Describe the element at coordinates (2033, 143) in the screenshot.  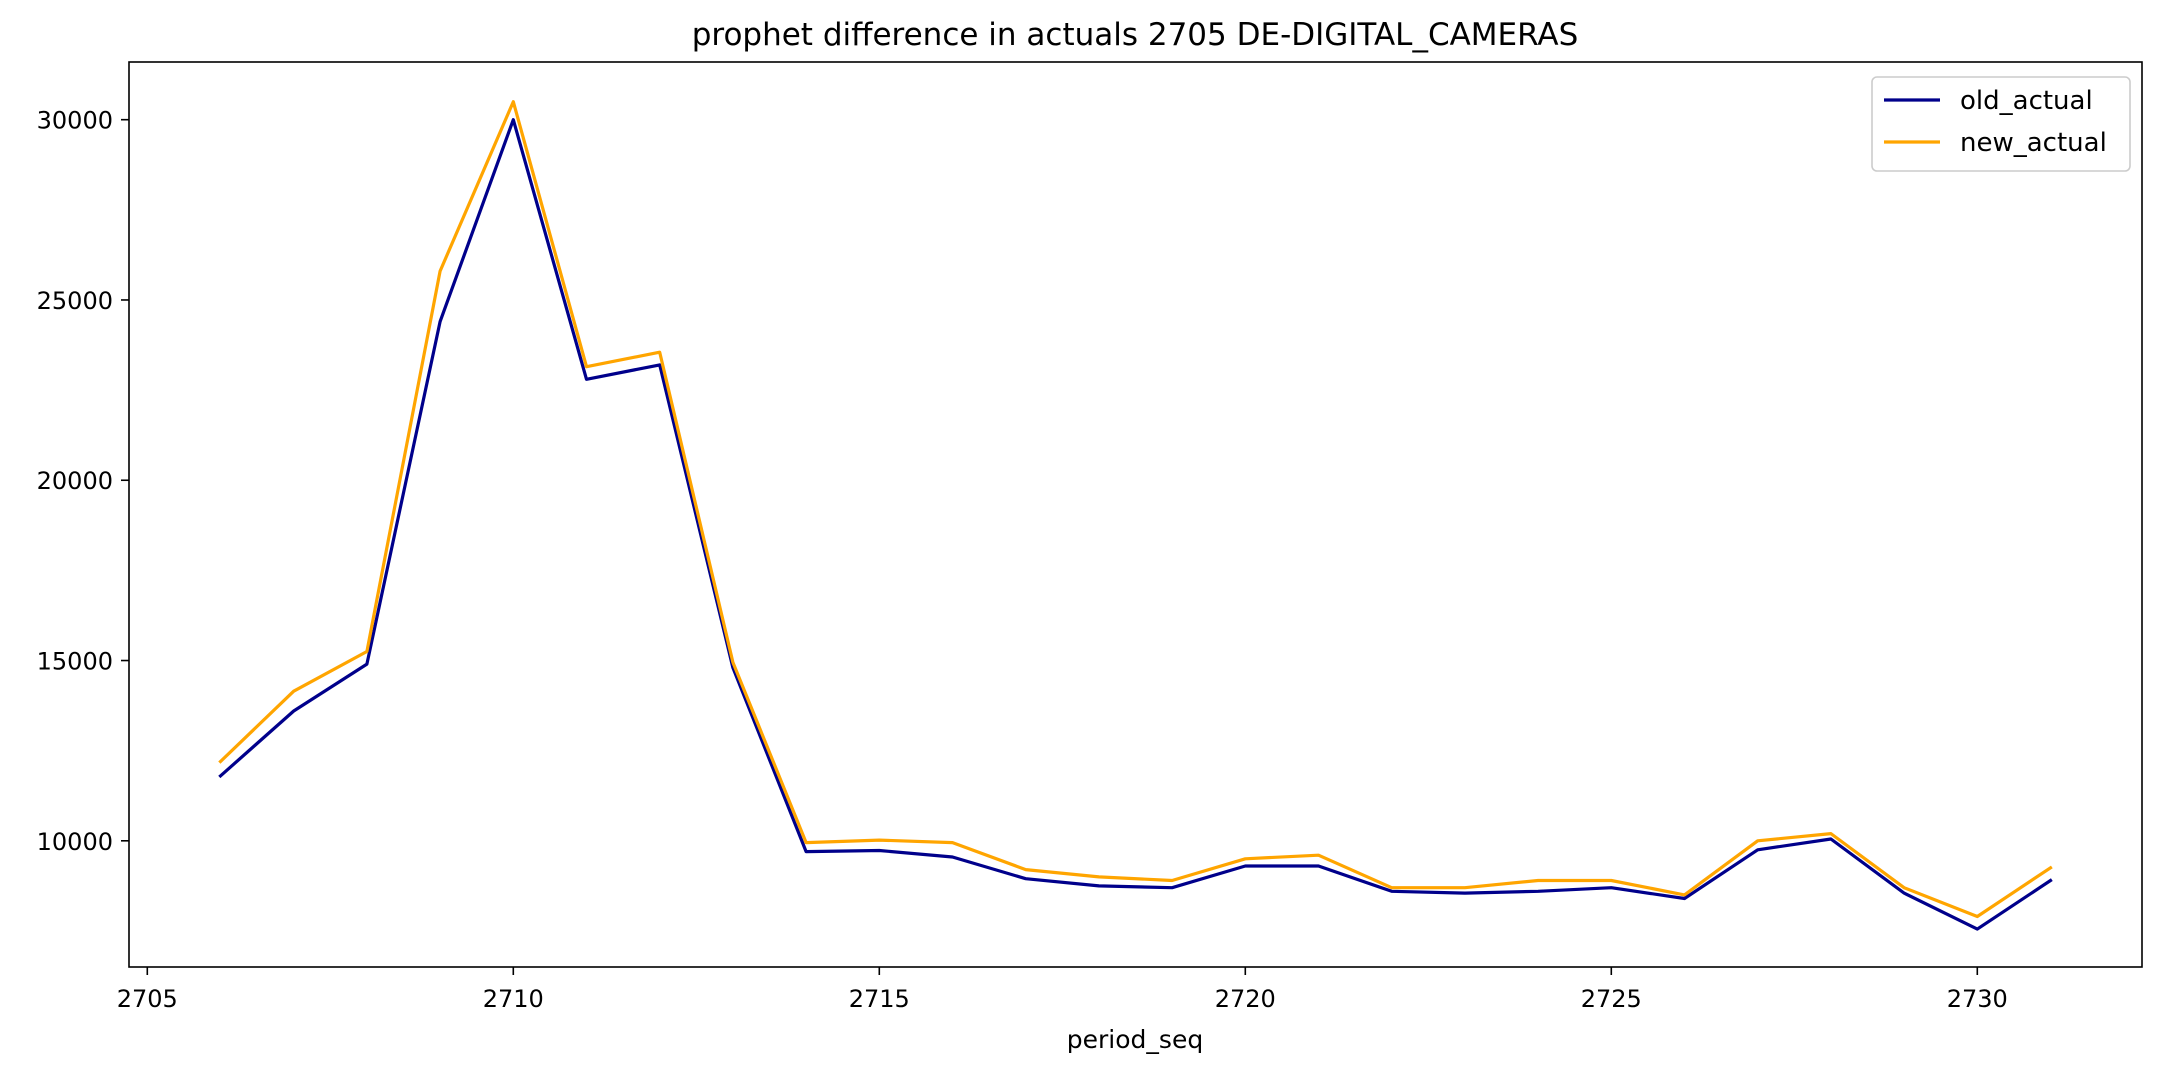
I see `legend-label-new_actual: new_actual` at that location.